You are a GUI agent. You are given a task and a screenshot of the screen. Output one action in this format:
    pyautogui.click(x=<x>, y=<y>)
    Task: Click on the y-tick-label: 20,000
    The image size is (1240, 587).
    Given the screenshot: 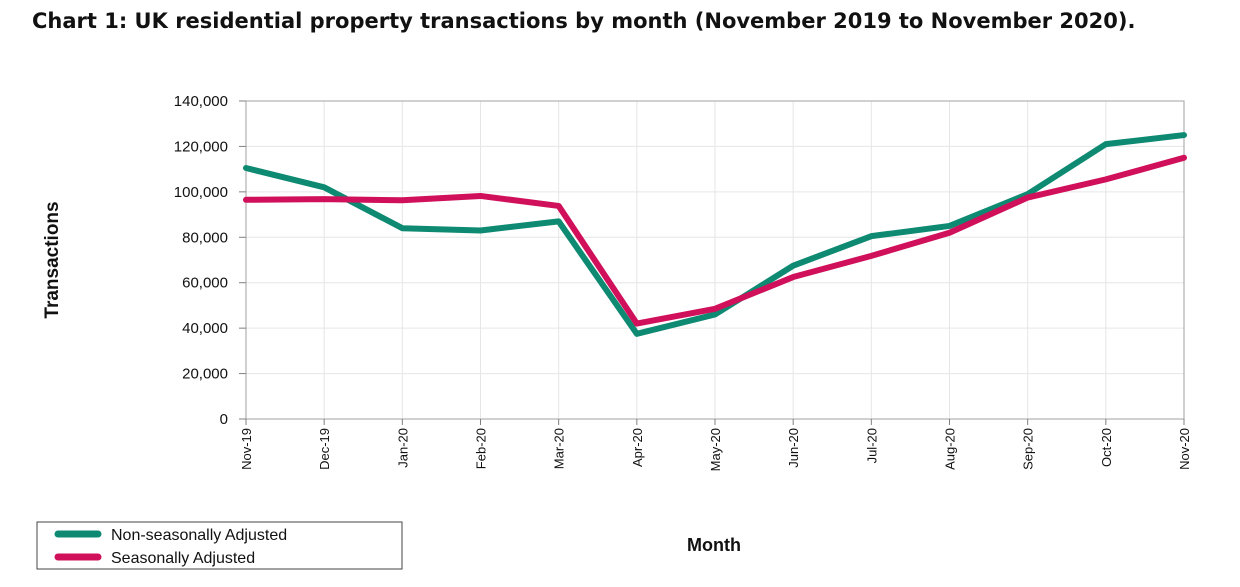 What is the action you would take?
    pyautogui.click(x=205, y=374)
    